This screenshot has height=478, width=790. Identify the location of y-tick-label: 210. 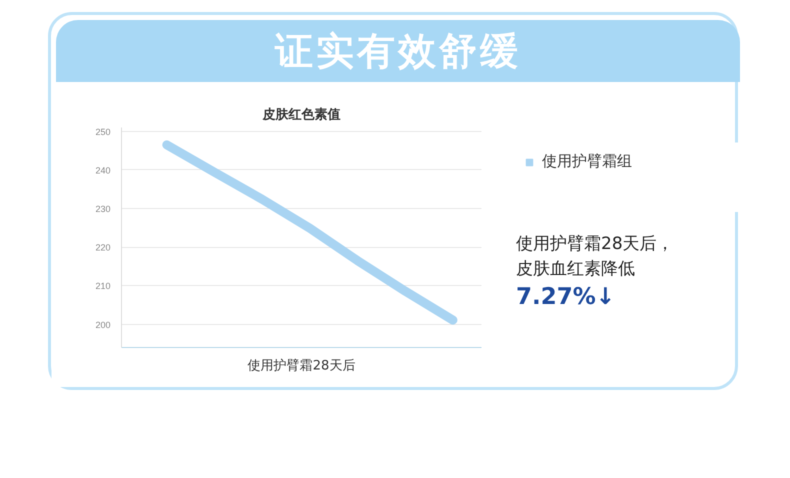
(103, 286).